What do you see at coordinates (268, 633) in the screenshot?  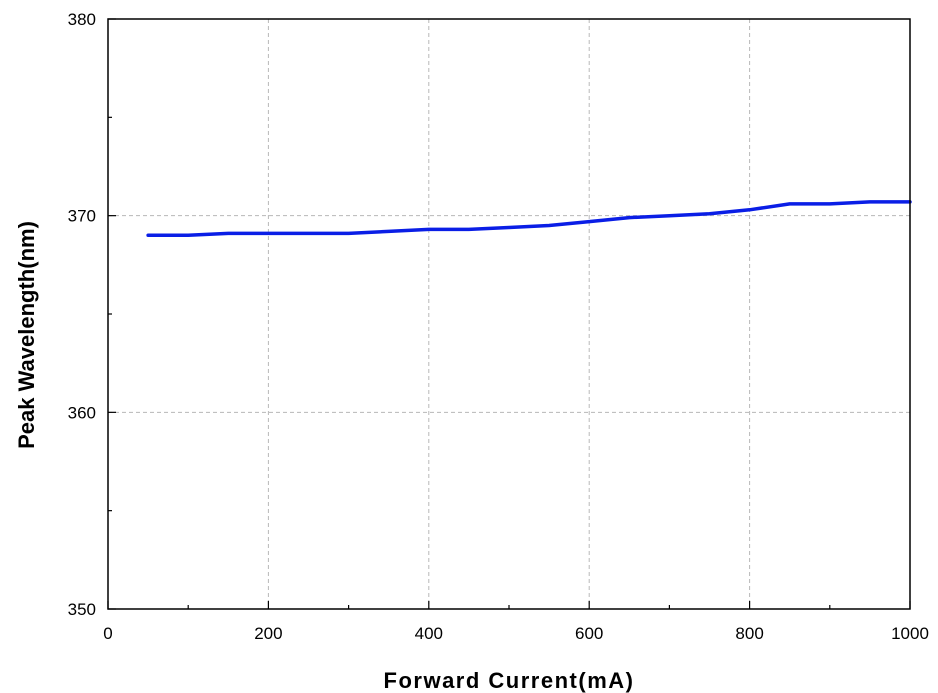 I see `x-tick-label: 200` at bounding box center [268, 633].